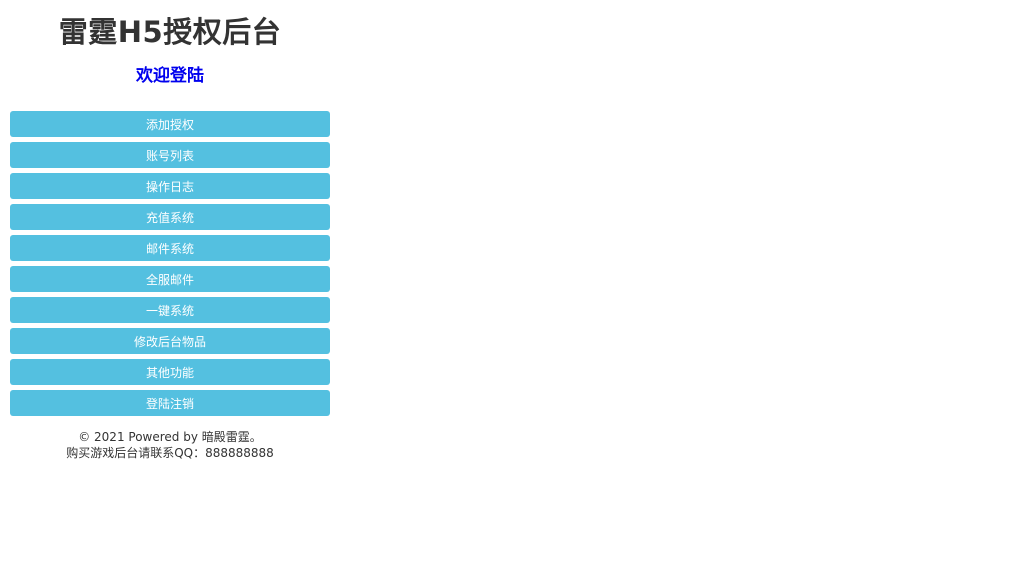 Image resolution: width=1024 pixels, height=574 pixels. Describe the element at coordinates (170, 341) in the screenshot. I see `menu-item-modify-backend-items: 修改后台物品` at that location.